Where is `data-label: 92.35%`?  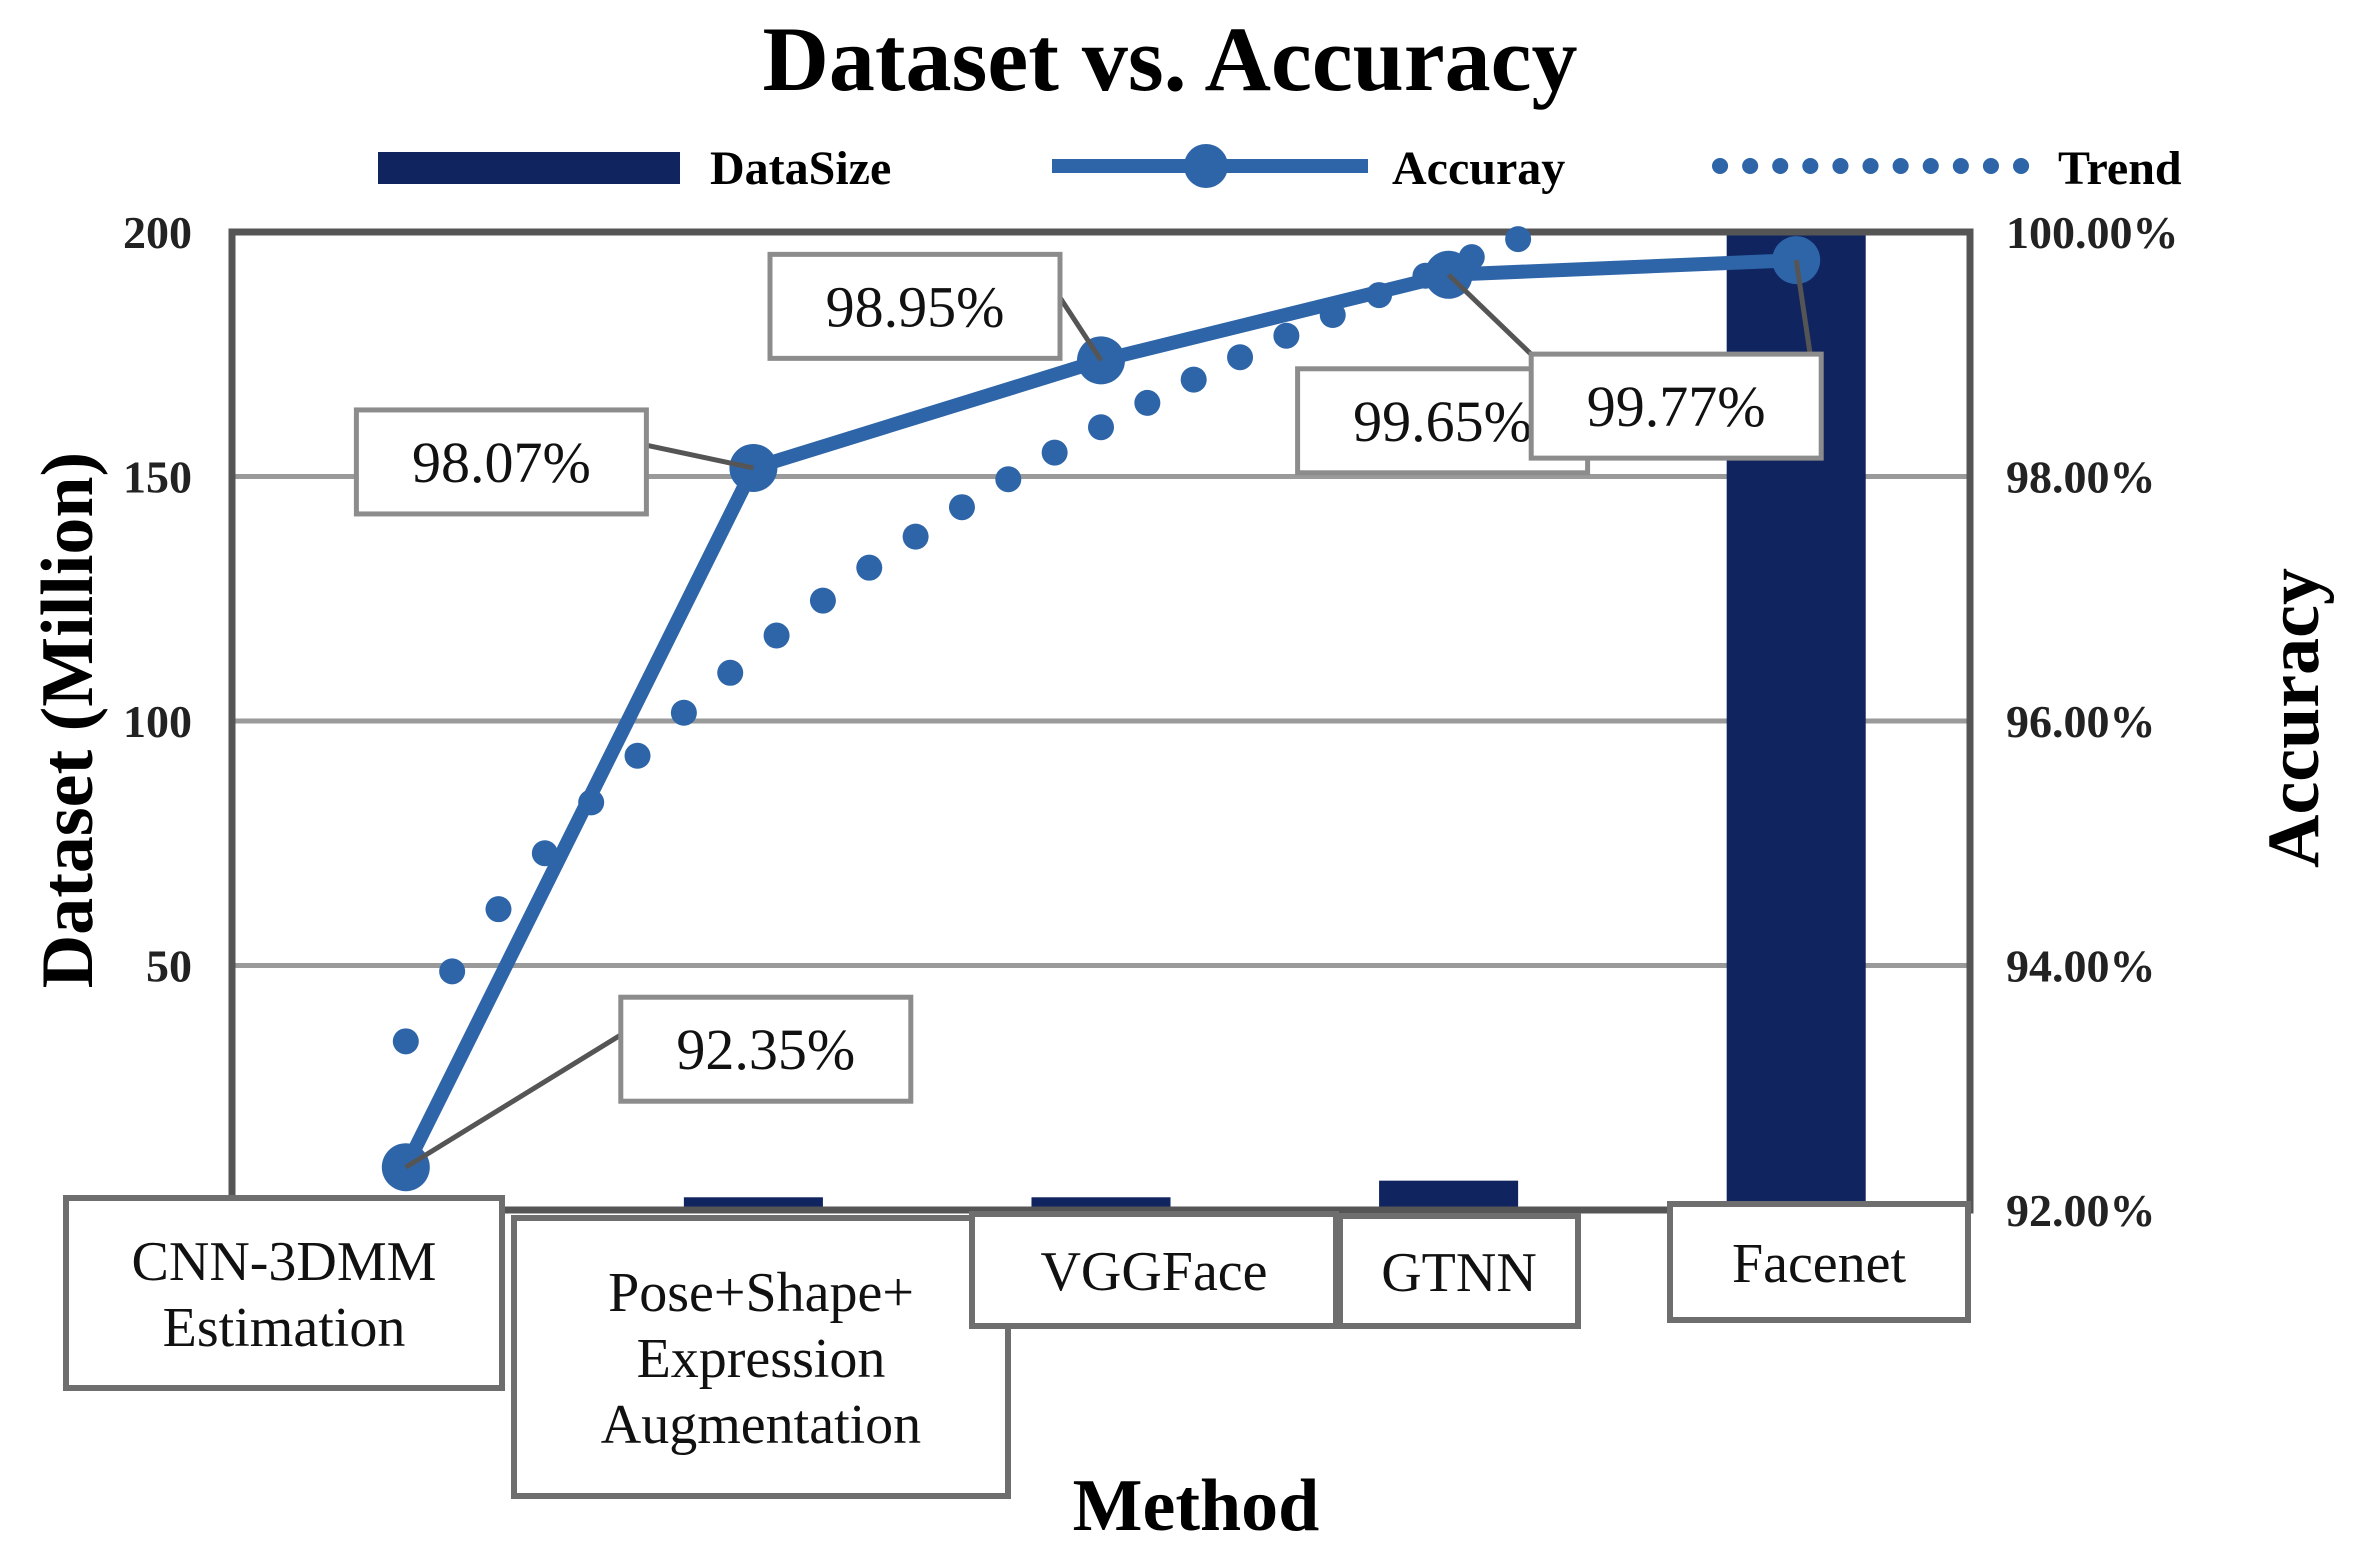 data-label: 92.35% is located at coordinates (659, 1082).